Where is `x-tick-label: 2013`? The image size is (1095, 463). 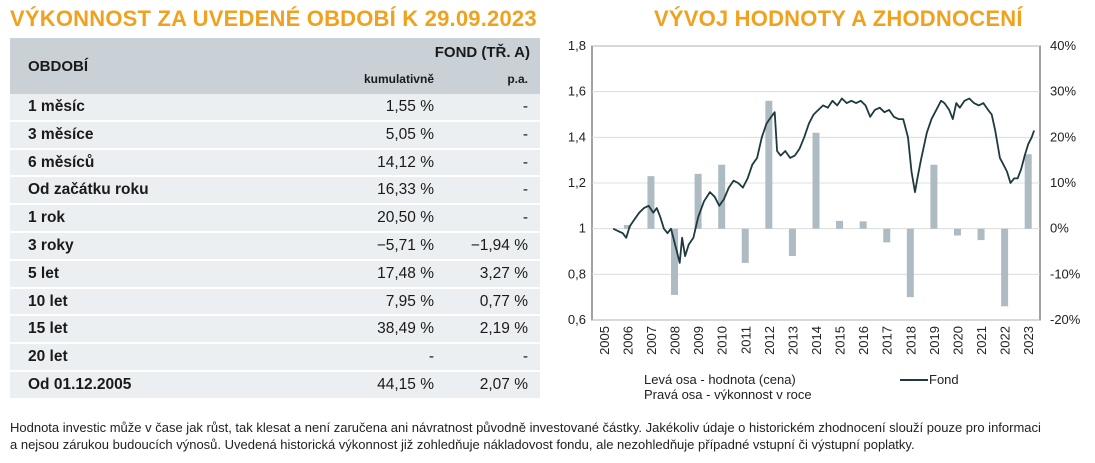
x-tick-label: 2013 is located at coordinates (792, 340).